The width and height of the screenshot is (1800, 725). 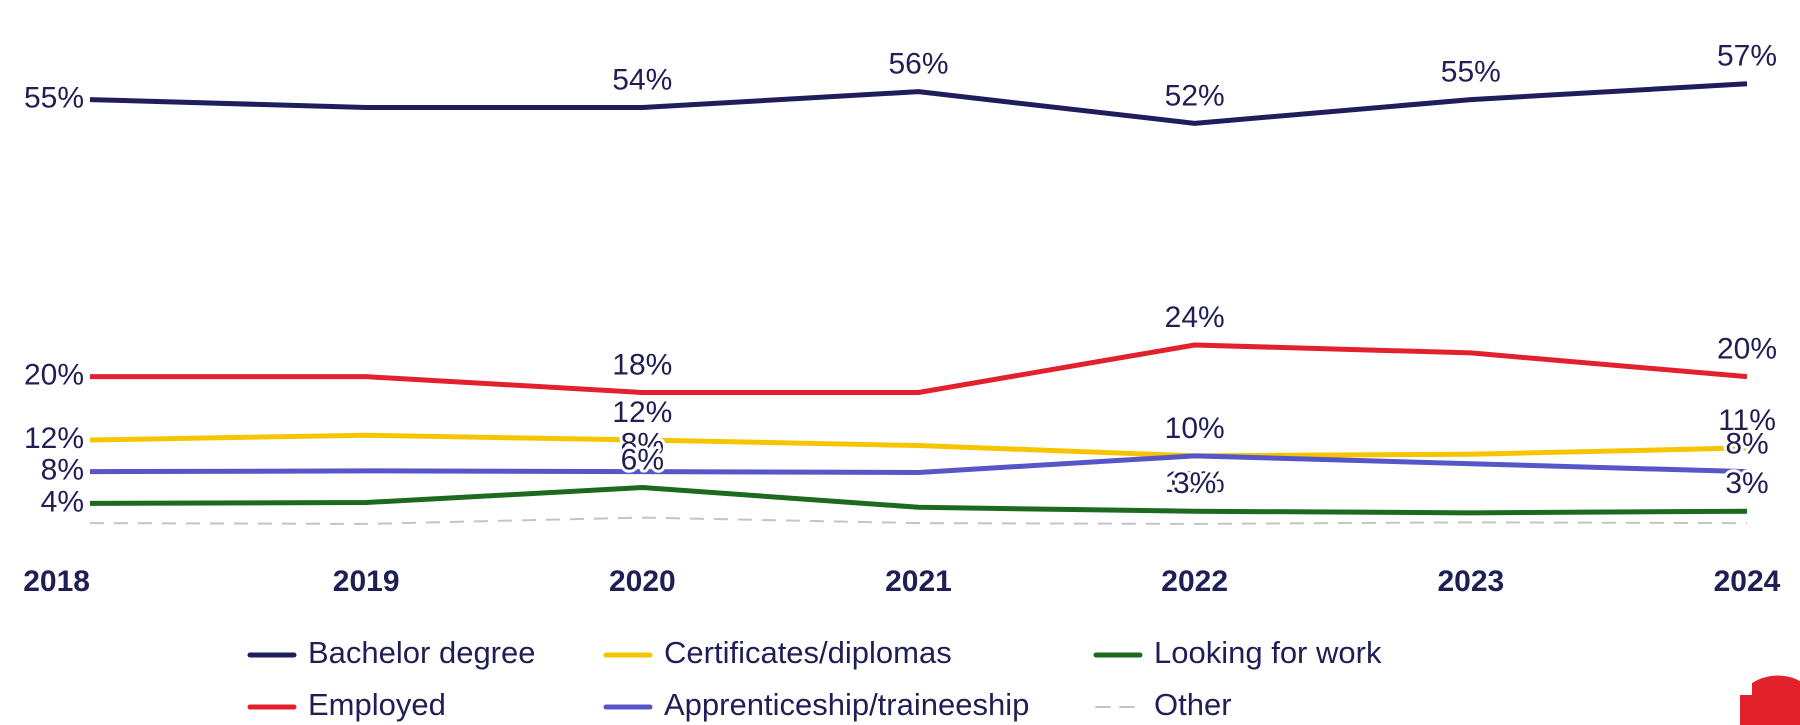 What do you see at coordinates (1195, 95) in the screenshot?
I see `data-label: 52%` at bounding box center [1195, 95].